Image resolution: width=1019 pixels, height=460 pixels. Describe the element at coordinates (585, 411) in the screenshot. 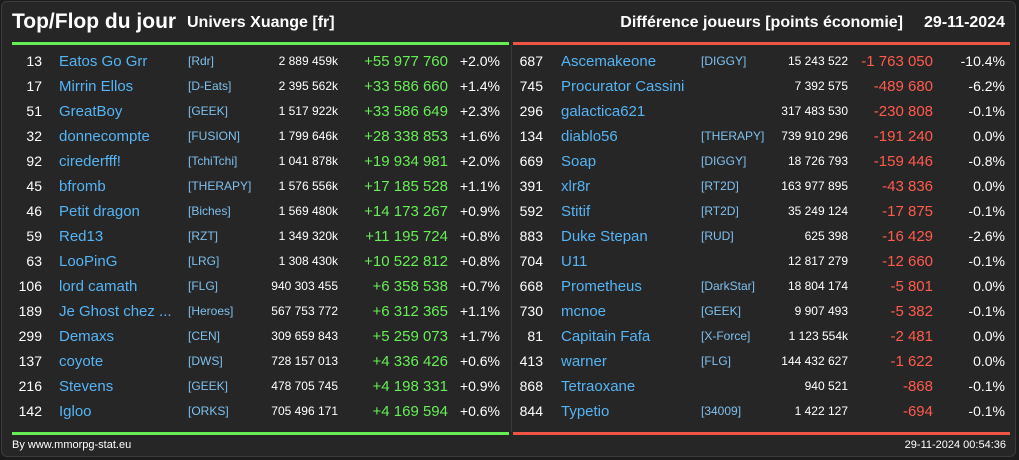

I see `player-name-link: Typetio` at that location.